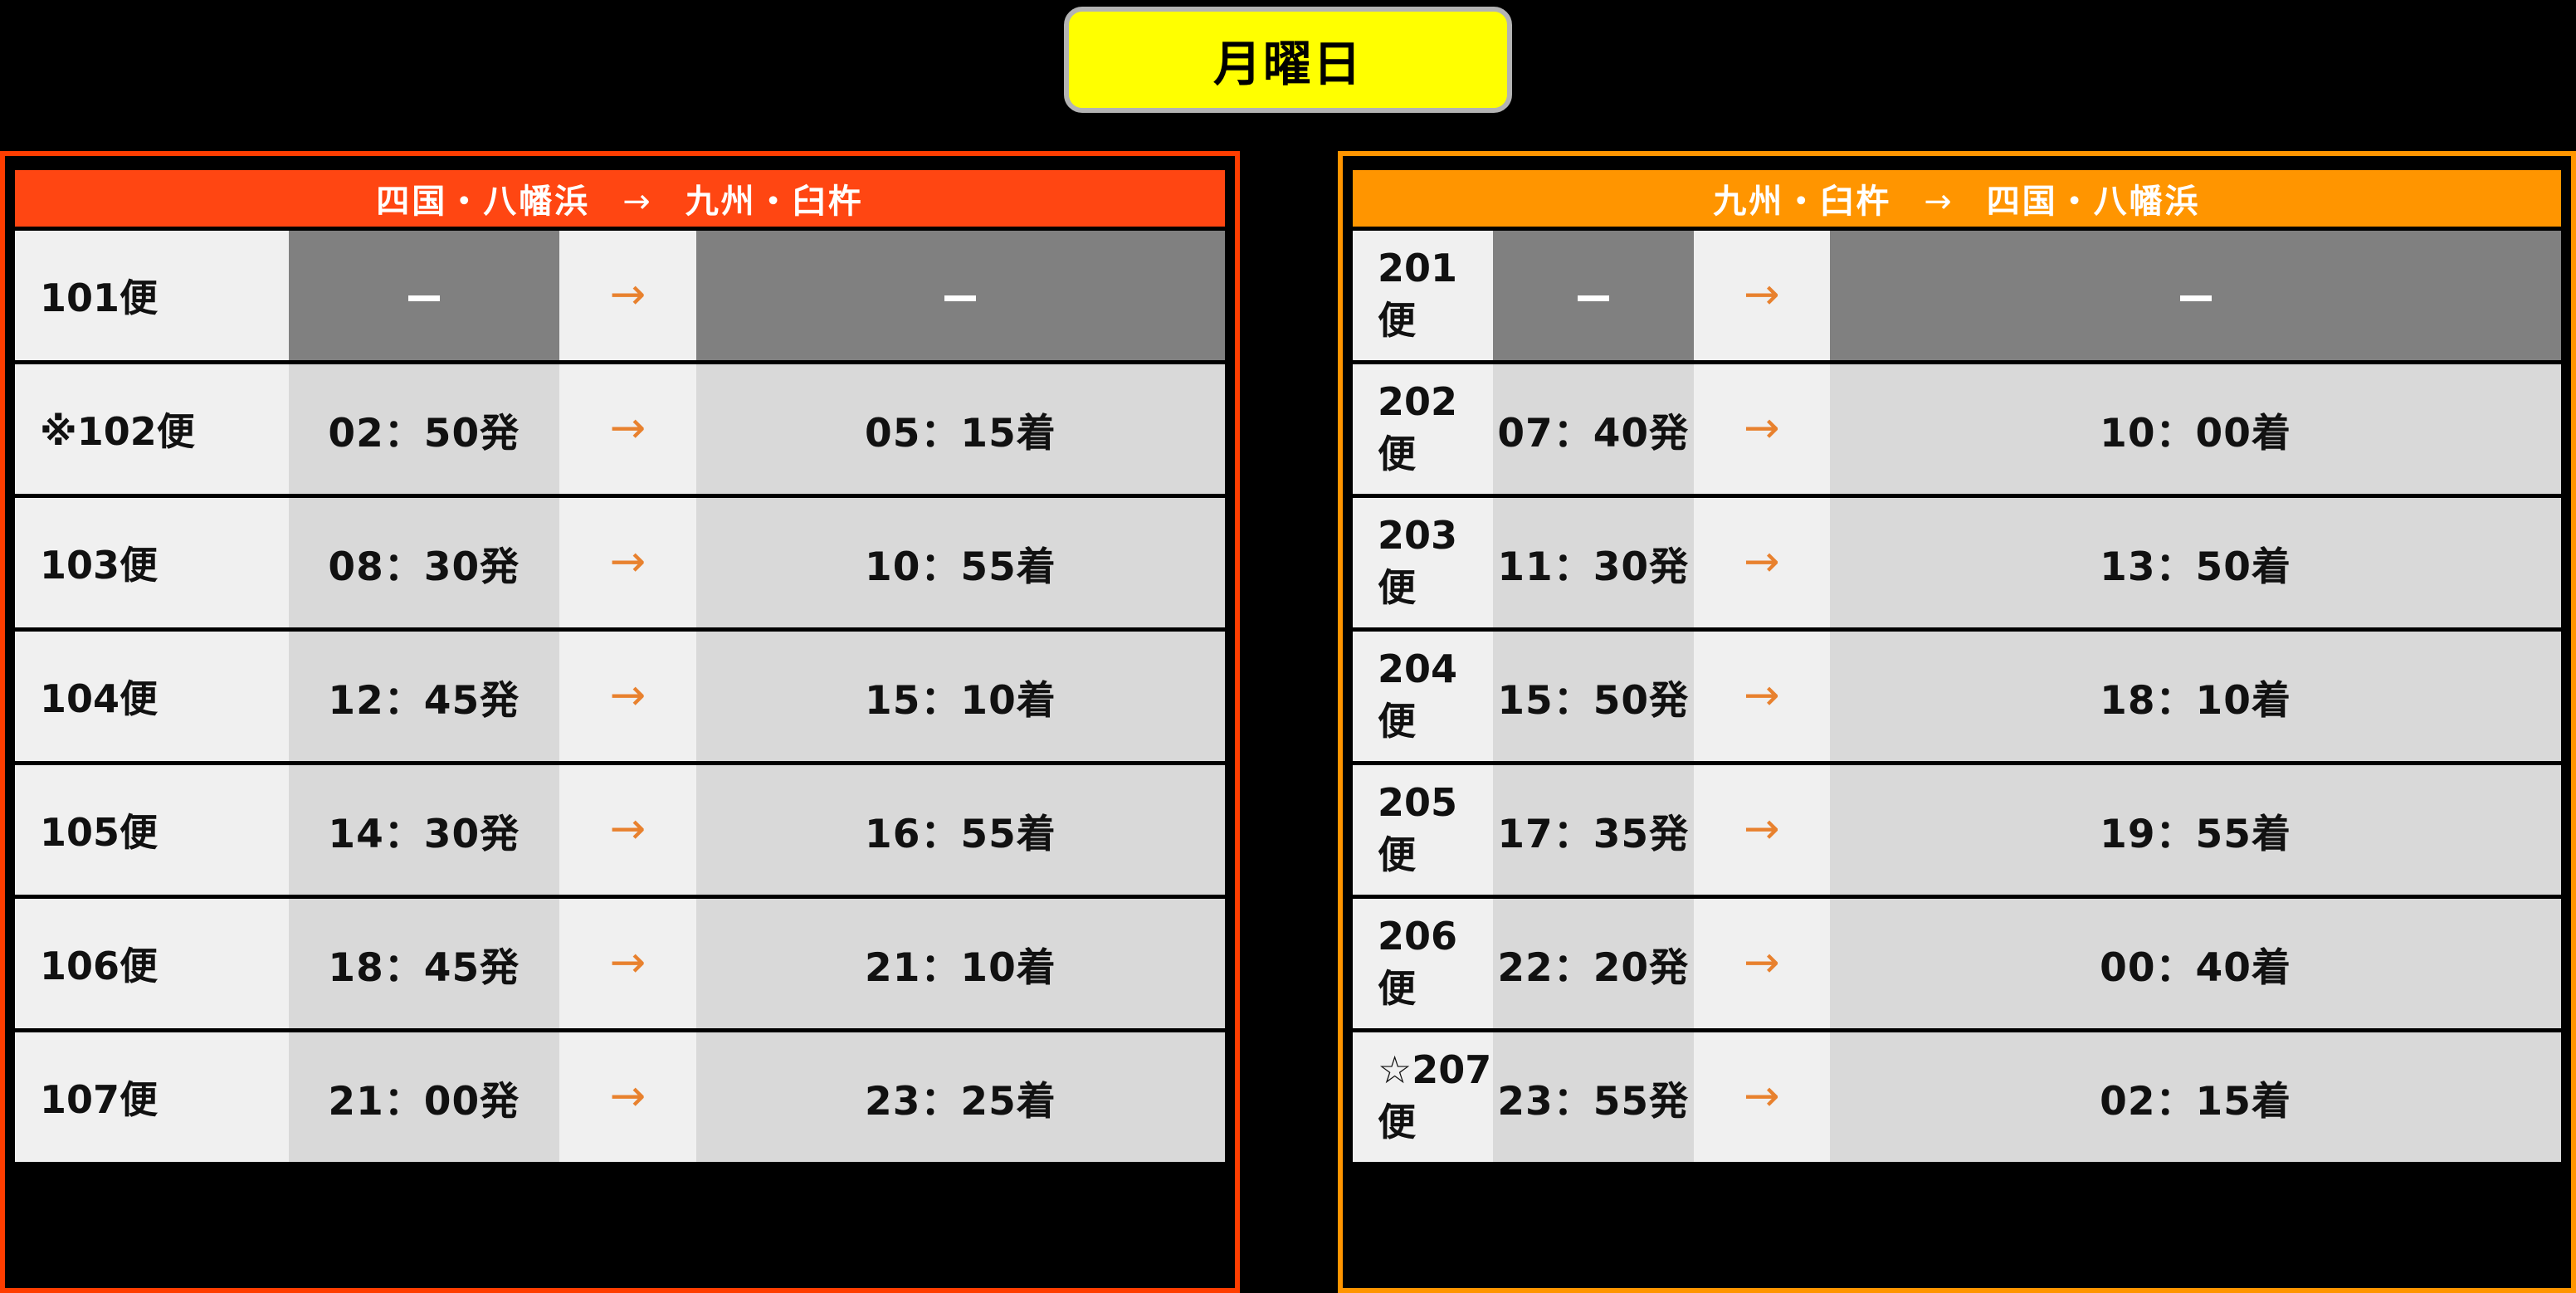 The width and height of the screenshot is (2576, 1293). I want to click on service-number-cell: 103便, so click(152, 562).